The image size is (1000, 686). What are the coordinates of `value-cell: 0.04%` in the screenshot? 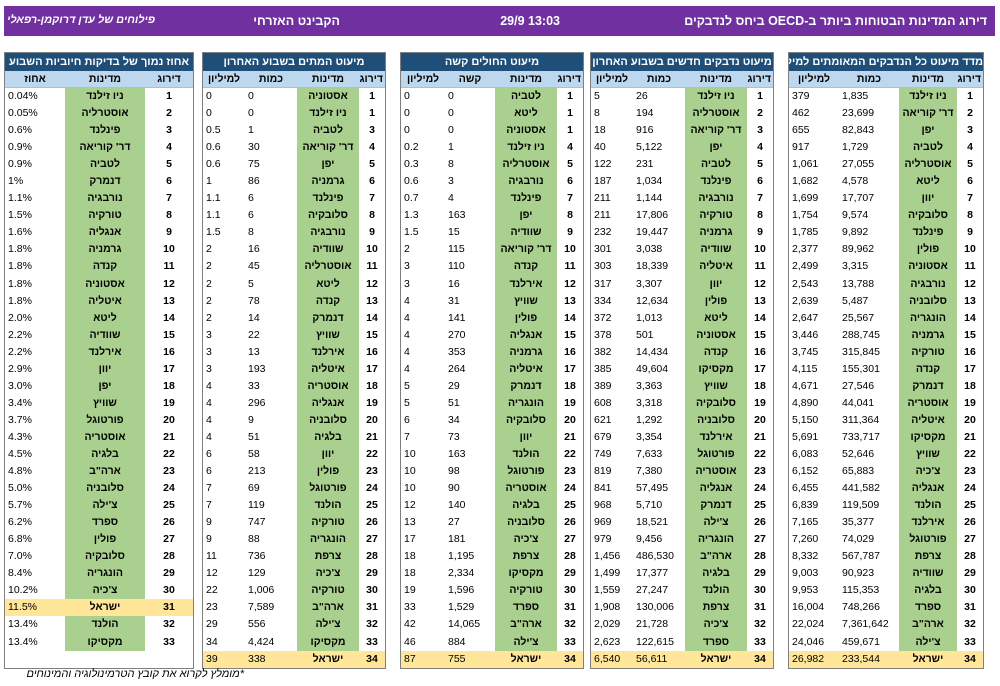 It's located at (35, 97).